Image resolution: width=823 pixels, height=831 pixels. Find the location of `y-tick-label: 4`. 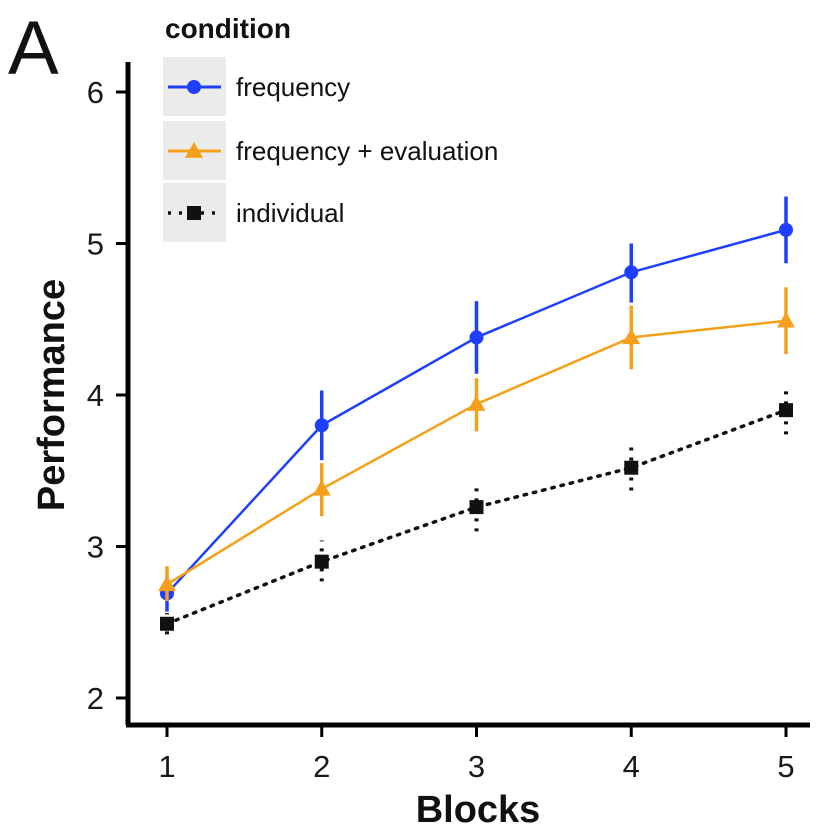

y-tick-label: 4 is located at coordinates (95, 395).